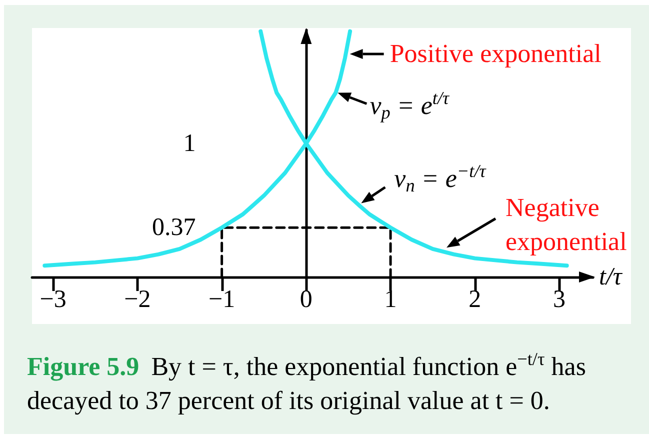  I want to click on text: Figure 5.9, so click(83, 366).